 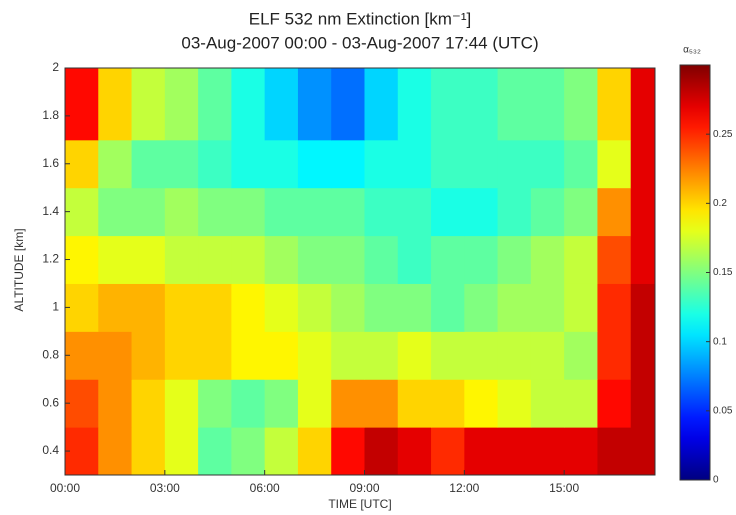 What do you see at coordinates (464, 488) in the screenshot?
I see `x-tick-label: 12:00` at bounding box center [464, 488].